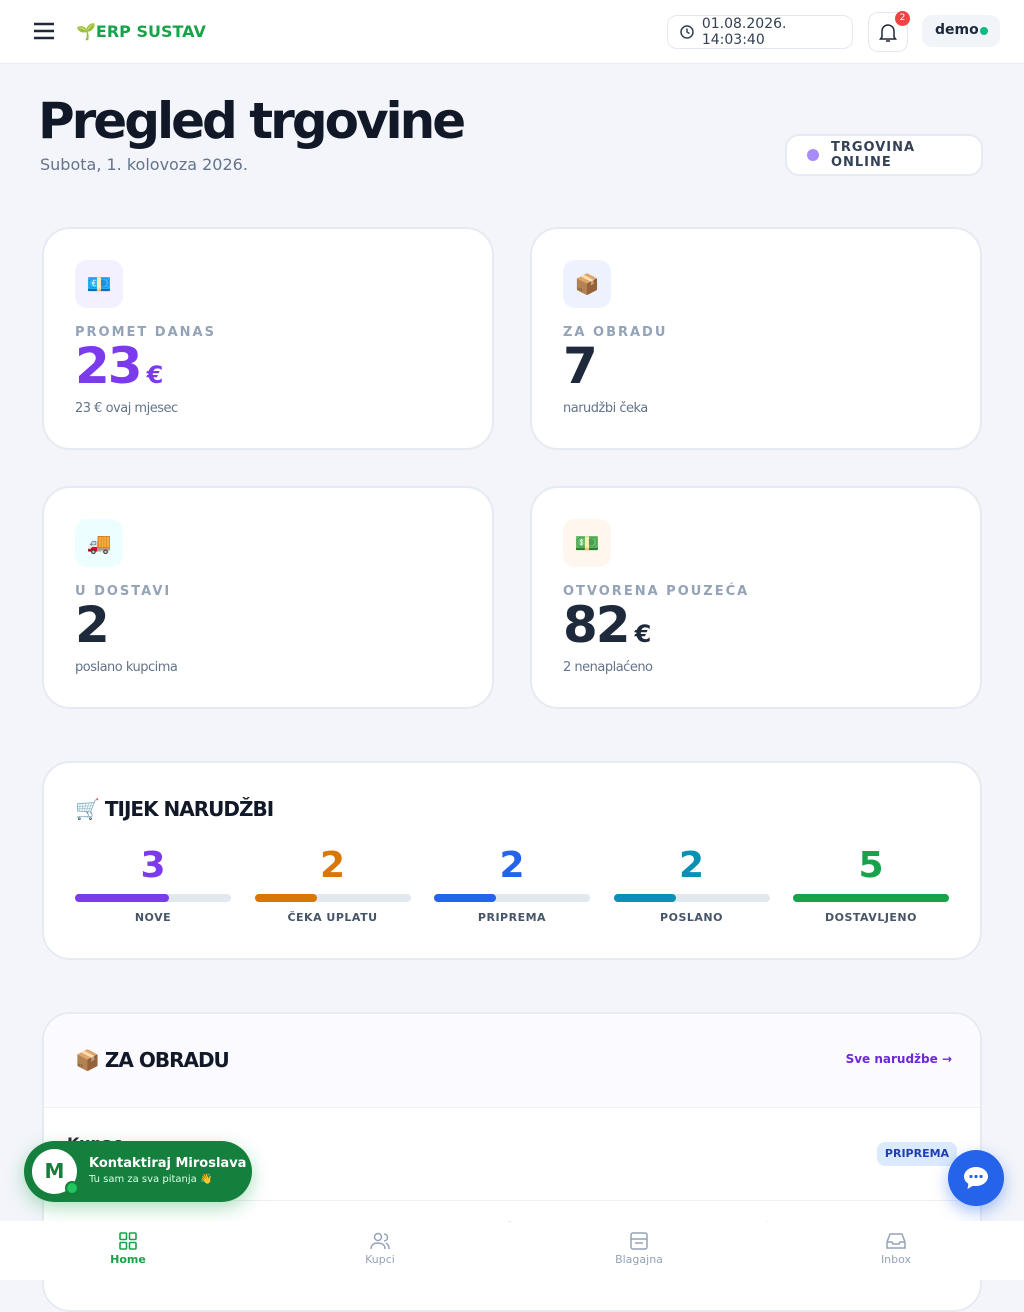 The image size is (1024, 1312). Describe the element at coordinates (168, 1163) in the screenshot. I see `contact-name: Kontaktiraj Miroslava` at that location.